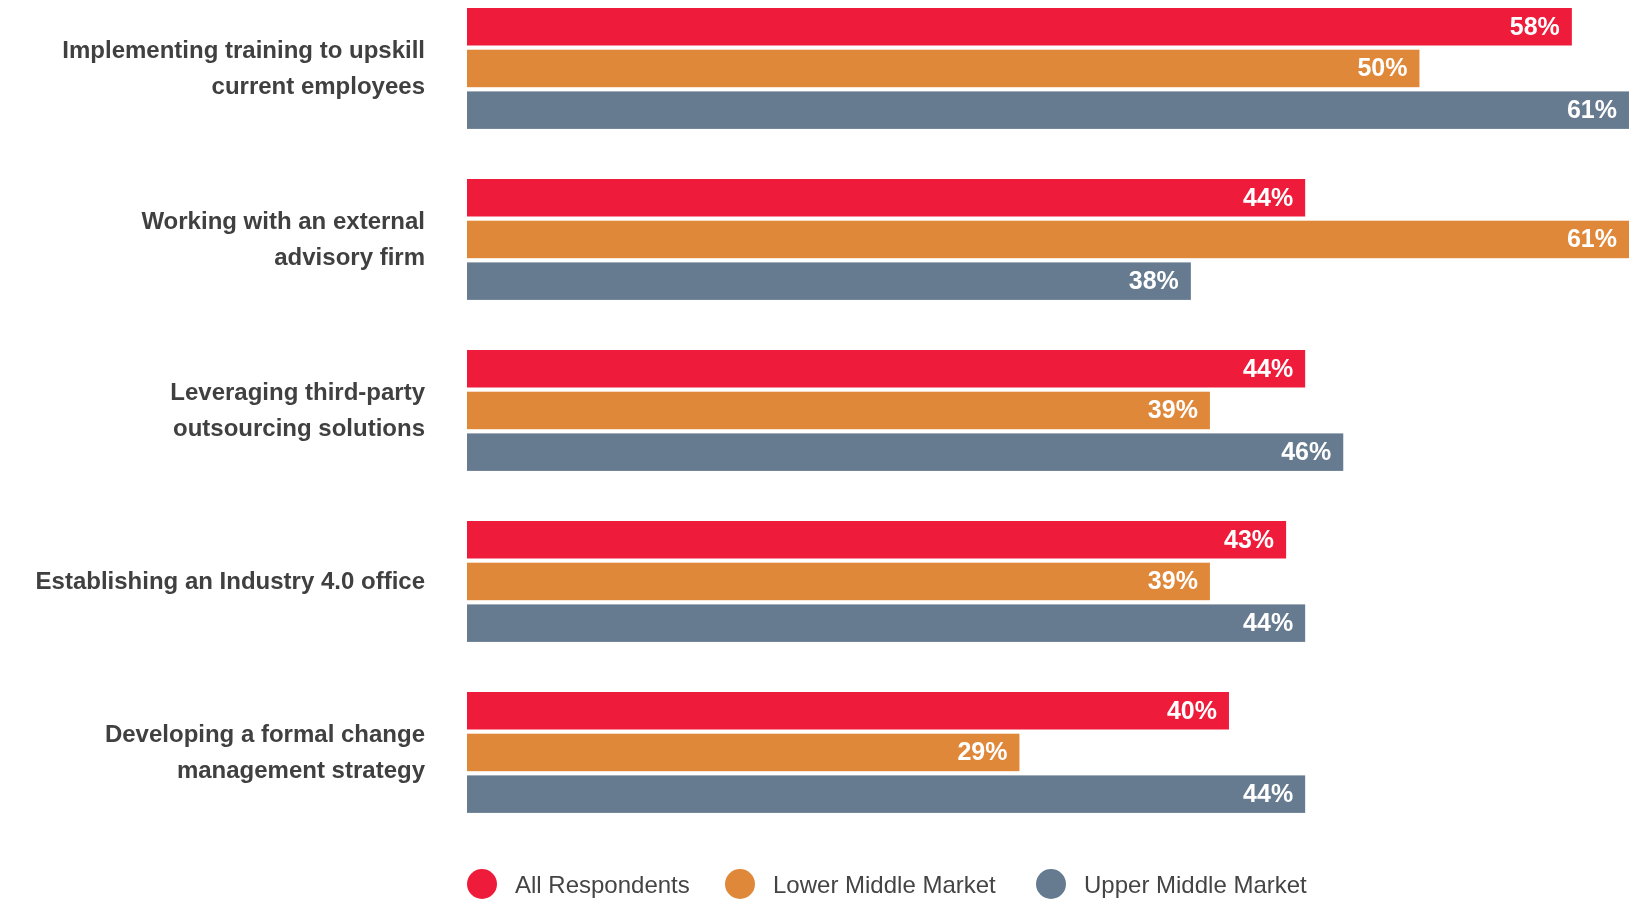 The image size is (1634, 900). Describe the element at coordinates (885, 884) in the screenshot. I see `legend-label: Lower Middle Market` at that location.